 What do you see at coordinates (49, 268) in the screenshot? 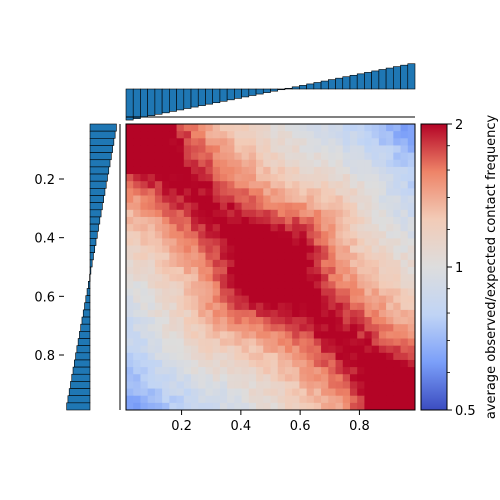
I see `y-axis: 0.20.40.60.8` at bounding box center [49, 268].